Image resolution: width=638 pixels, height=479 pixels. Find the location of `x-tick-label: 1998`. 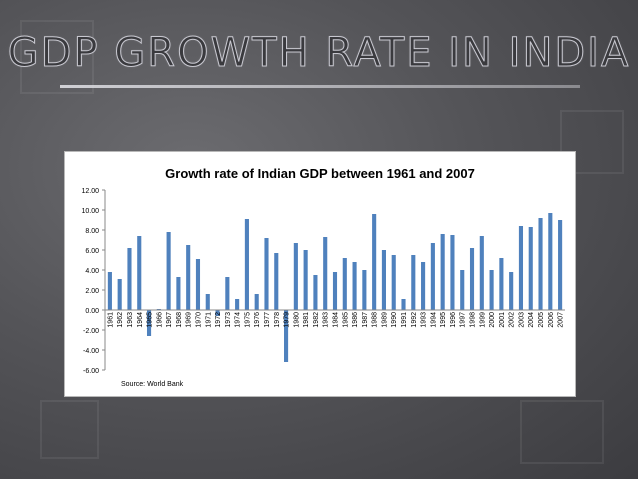

x-tick-label: 1998 is located at coordinates (473, 320).